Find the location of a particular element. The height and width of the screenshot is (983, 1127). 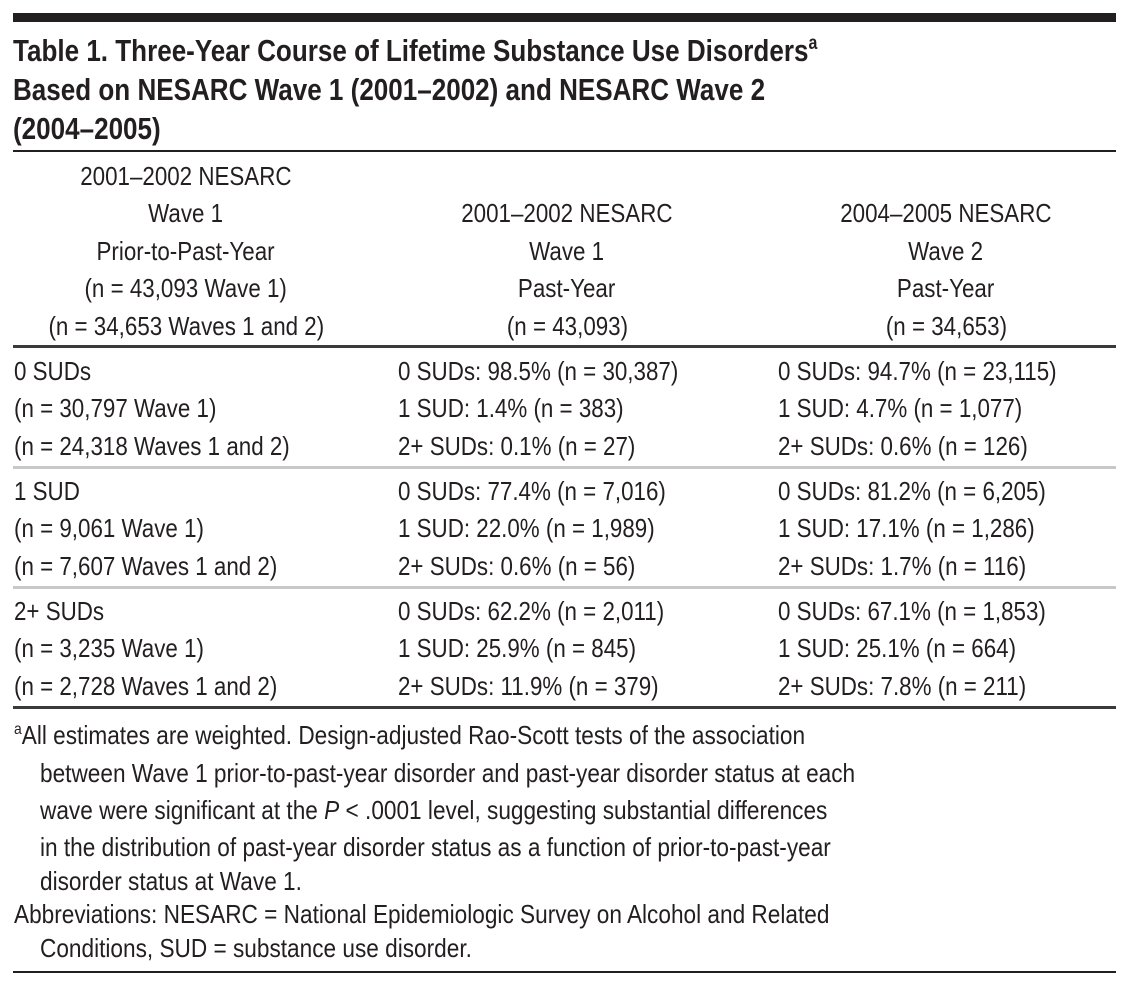

row-group-n: (n = 30,797 Wave 1) is located at coordinates (131, 408).